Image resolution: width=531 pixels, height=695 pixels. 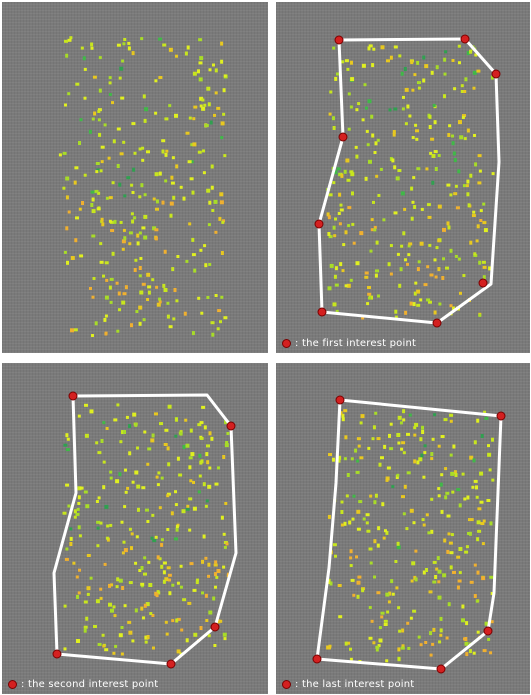 I want to click on interest-point-marker, so click(x=317, y=659).